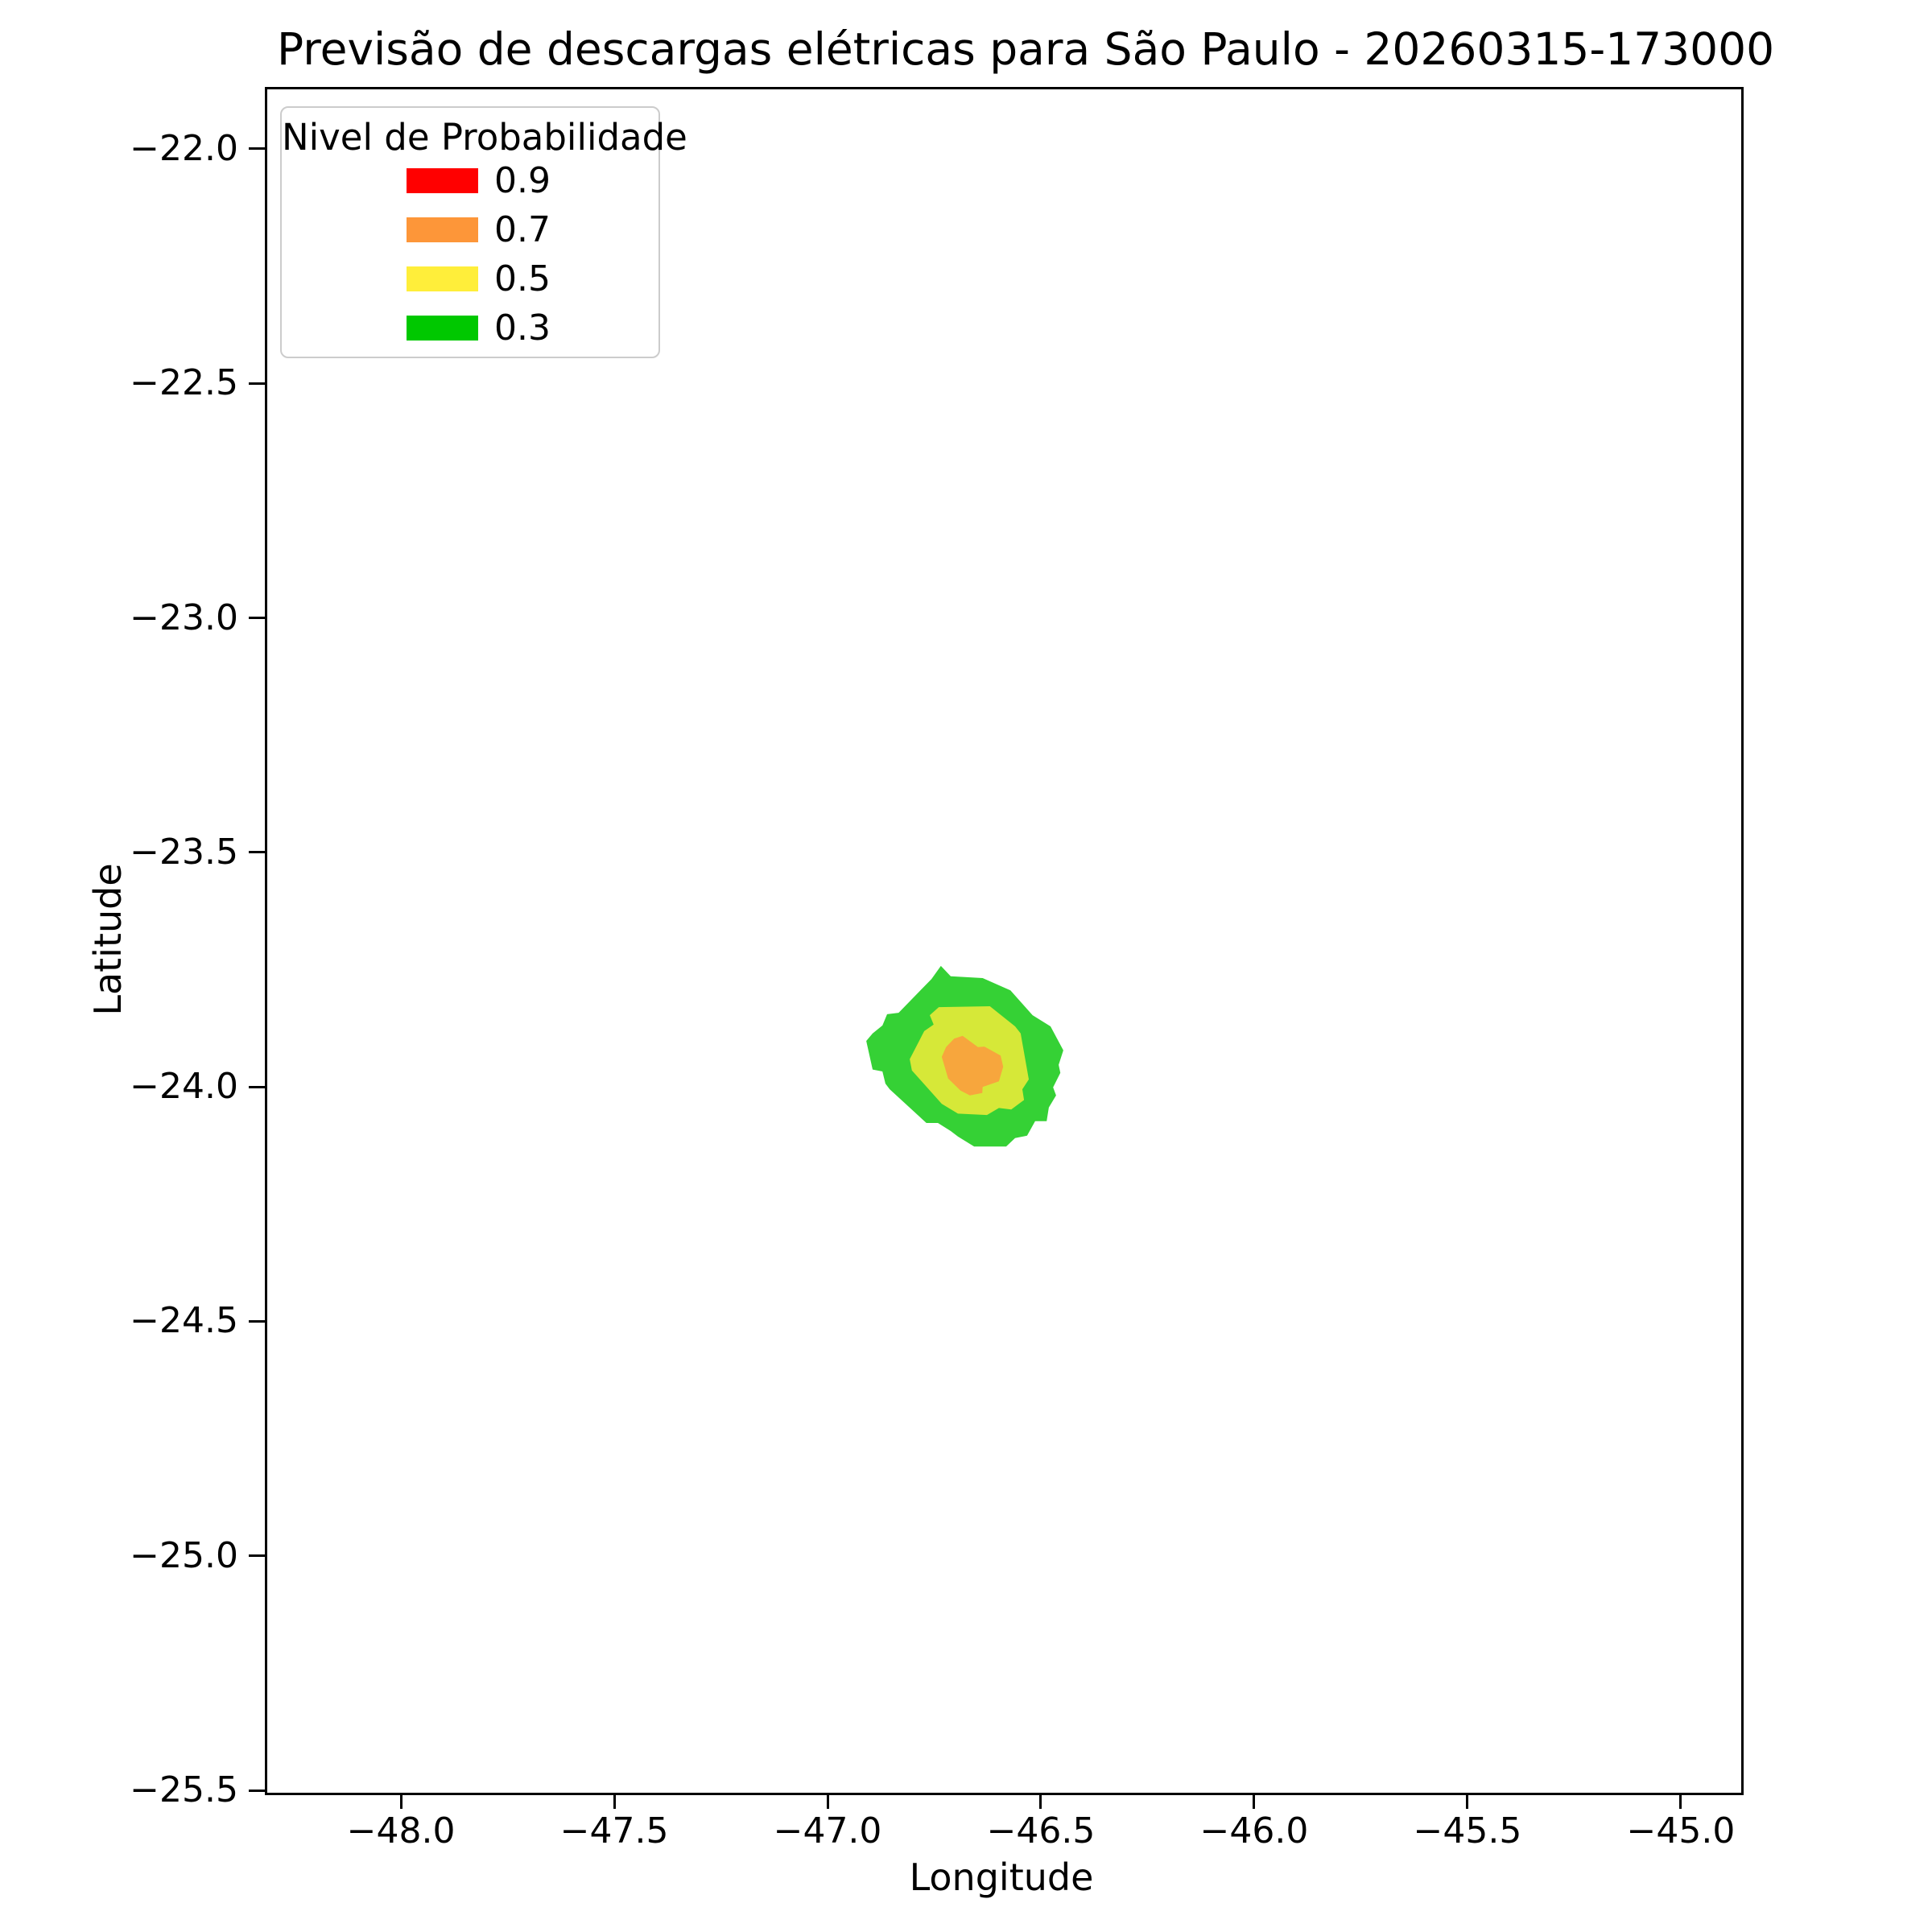 The image size is (1932, 1932). Describe the element at coordinates (184, 1555) in the screenshot. I see `y-tick-label: −25.0` at that location.